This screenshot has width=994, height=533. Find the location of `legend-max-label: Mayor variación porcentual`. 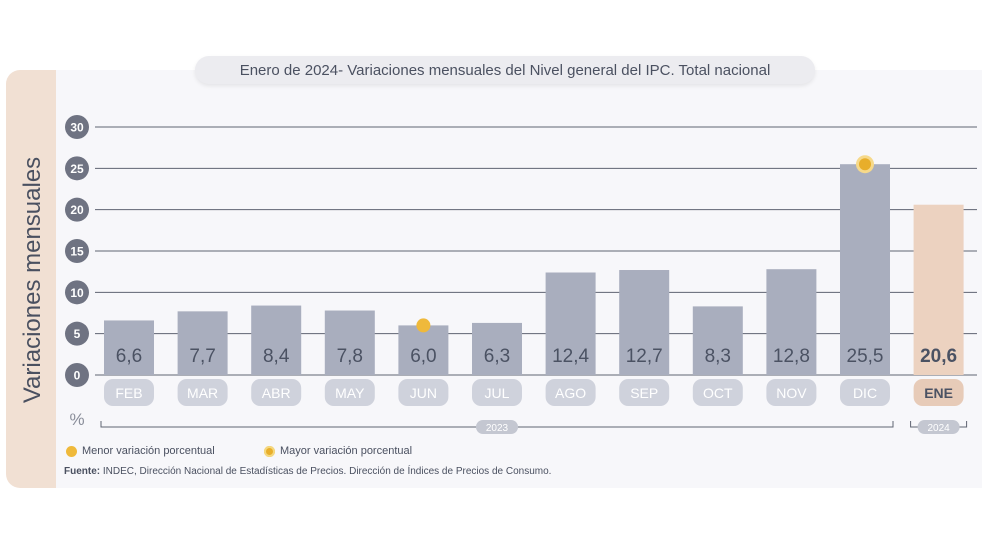

legend-max-label: Mayor variación porcentual is located at coordinates (346, 451).